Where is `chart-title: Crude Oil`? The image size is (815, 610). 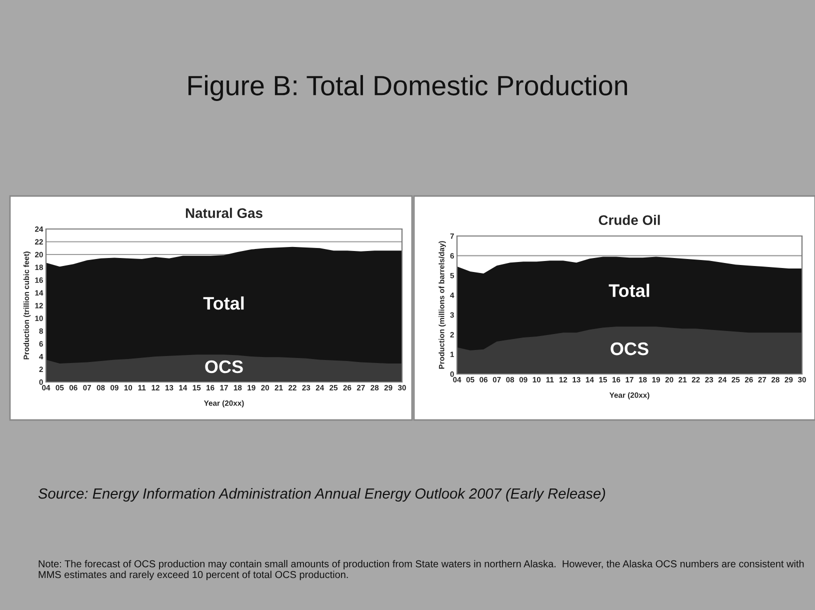
chart-title: Crude Oil is located at coordinates (629, 220).